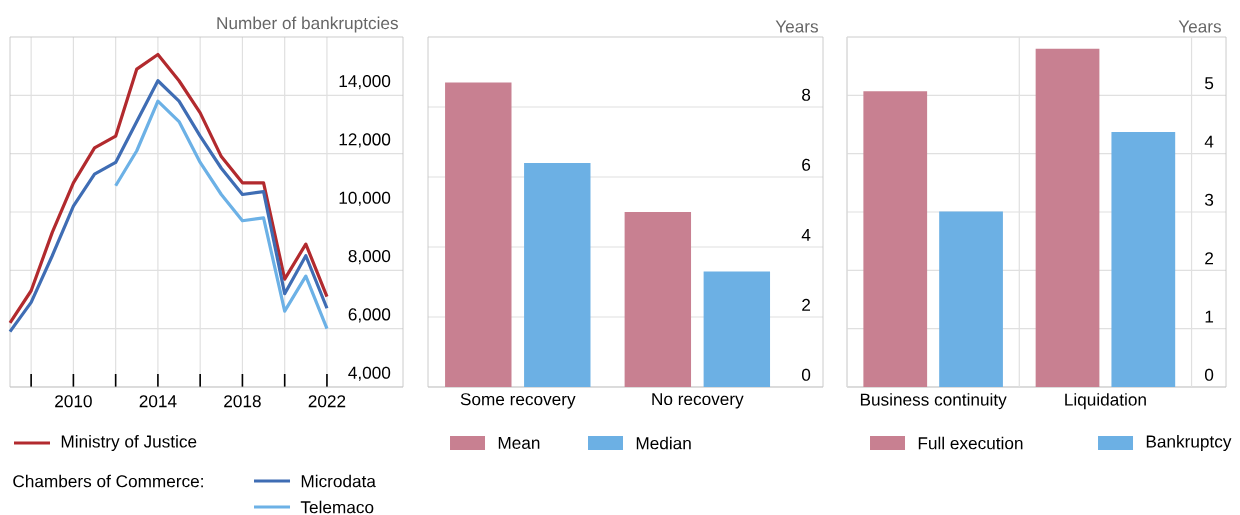  Describe the element at coordinates (698, 401) in the screenshot. I see `x-tick-label: No recovery` at that location.